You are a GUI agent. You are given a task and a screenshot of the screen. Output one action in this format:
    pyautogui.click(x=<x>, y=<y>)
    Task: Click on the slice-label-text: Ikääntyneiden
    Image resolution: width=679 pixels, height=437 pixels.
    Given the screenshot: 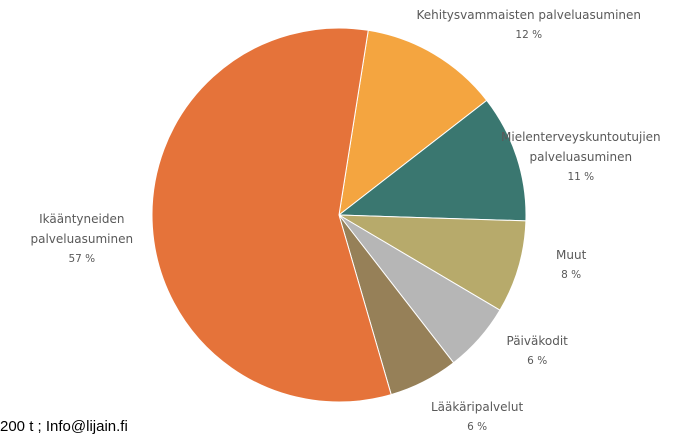 What is the action you would take?
    pyautogui.click(x=82, y=219)
    